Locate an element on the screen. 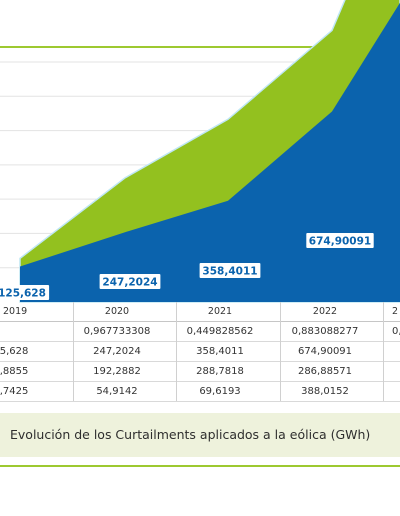  table-row: 125,628 247,2024 358,4011 674,90091 is located at coordinates (200, 352).